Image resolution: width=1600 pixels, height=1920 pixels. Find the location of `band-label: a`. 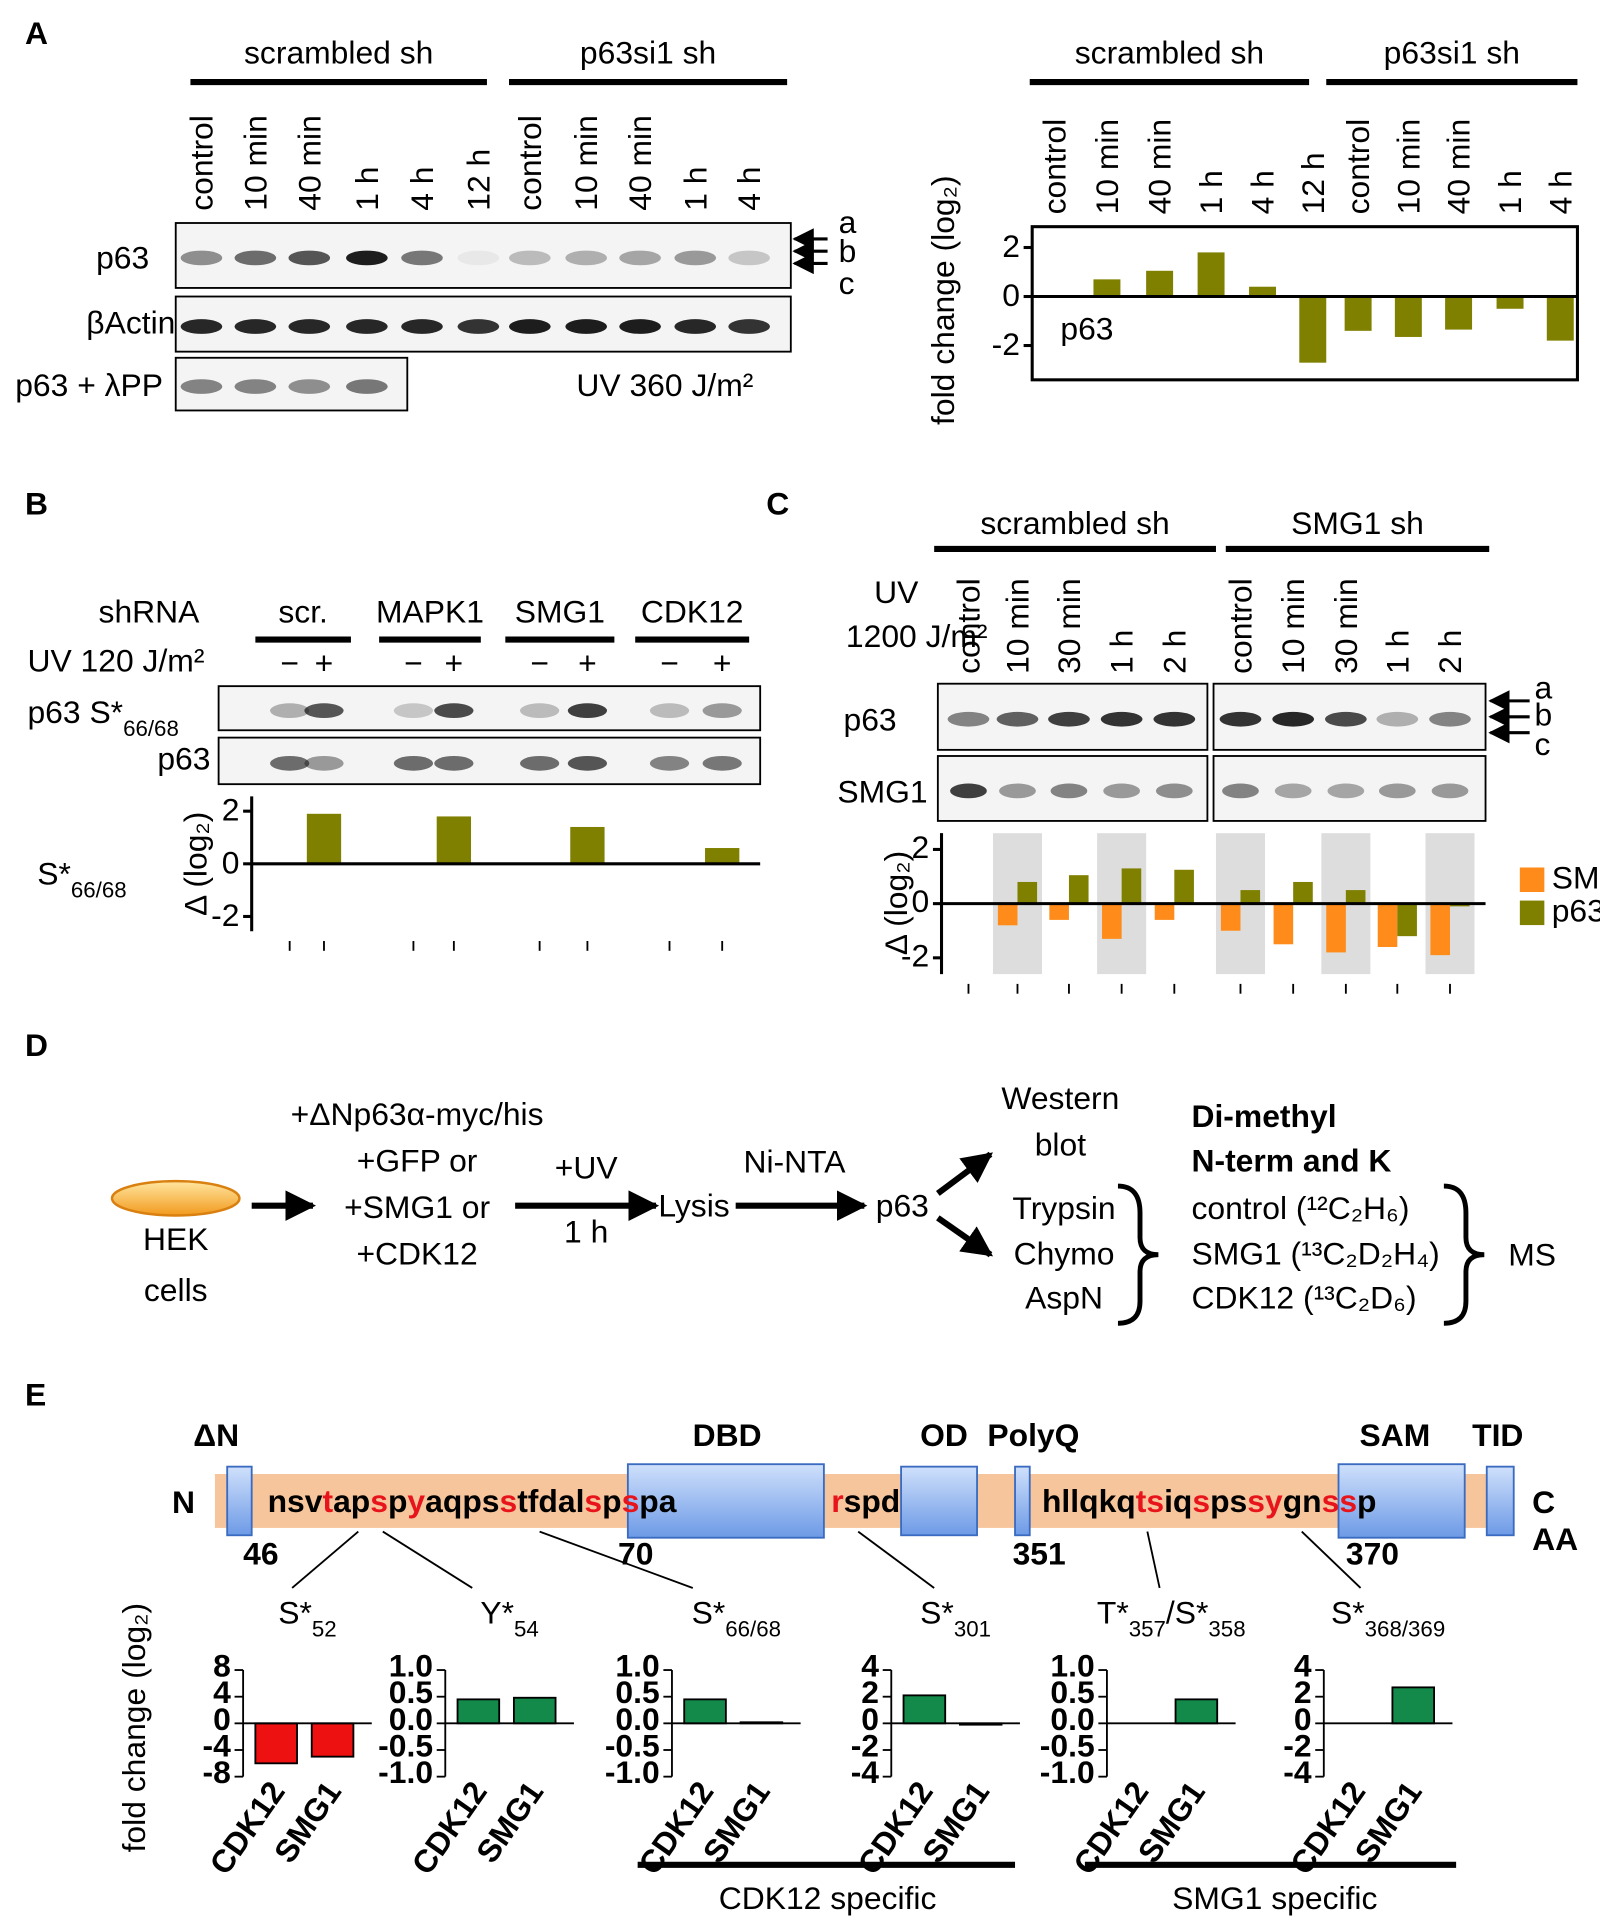

band-label: a is located at coordinates (848, 222).